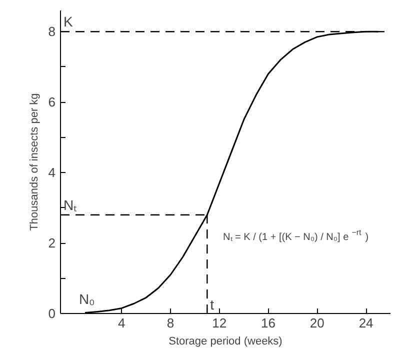 This screenshot has height=363, width=400. Describe the element at coordinates (87, 298) in the screenshot. I see `annotation: N₀` at that location.